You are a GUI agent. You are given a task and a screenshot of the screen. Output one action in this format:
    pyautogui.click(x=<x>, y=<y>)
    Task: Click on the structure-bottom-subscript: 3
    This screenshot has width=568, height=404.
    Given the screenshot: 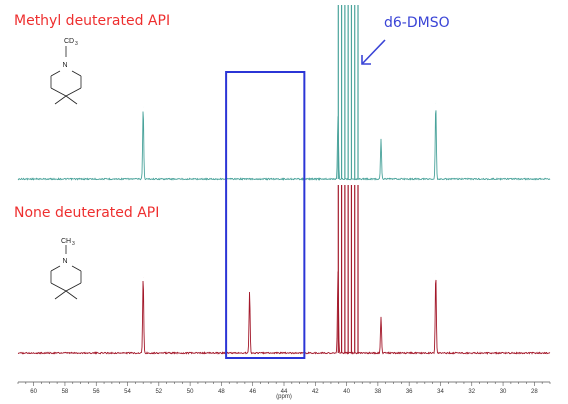 What is the action you would take?
    pyautogui.click(x=73, y=244)
    